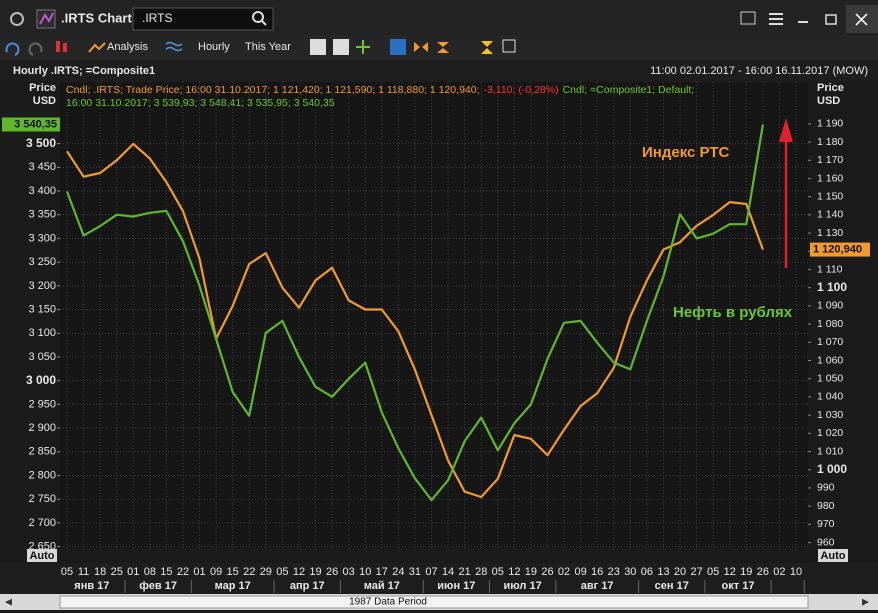 The height and width of the screenshot is (613, 878). I want to click on maximize-button, so click(831, 19).